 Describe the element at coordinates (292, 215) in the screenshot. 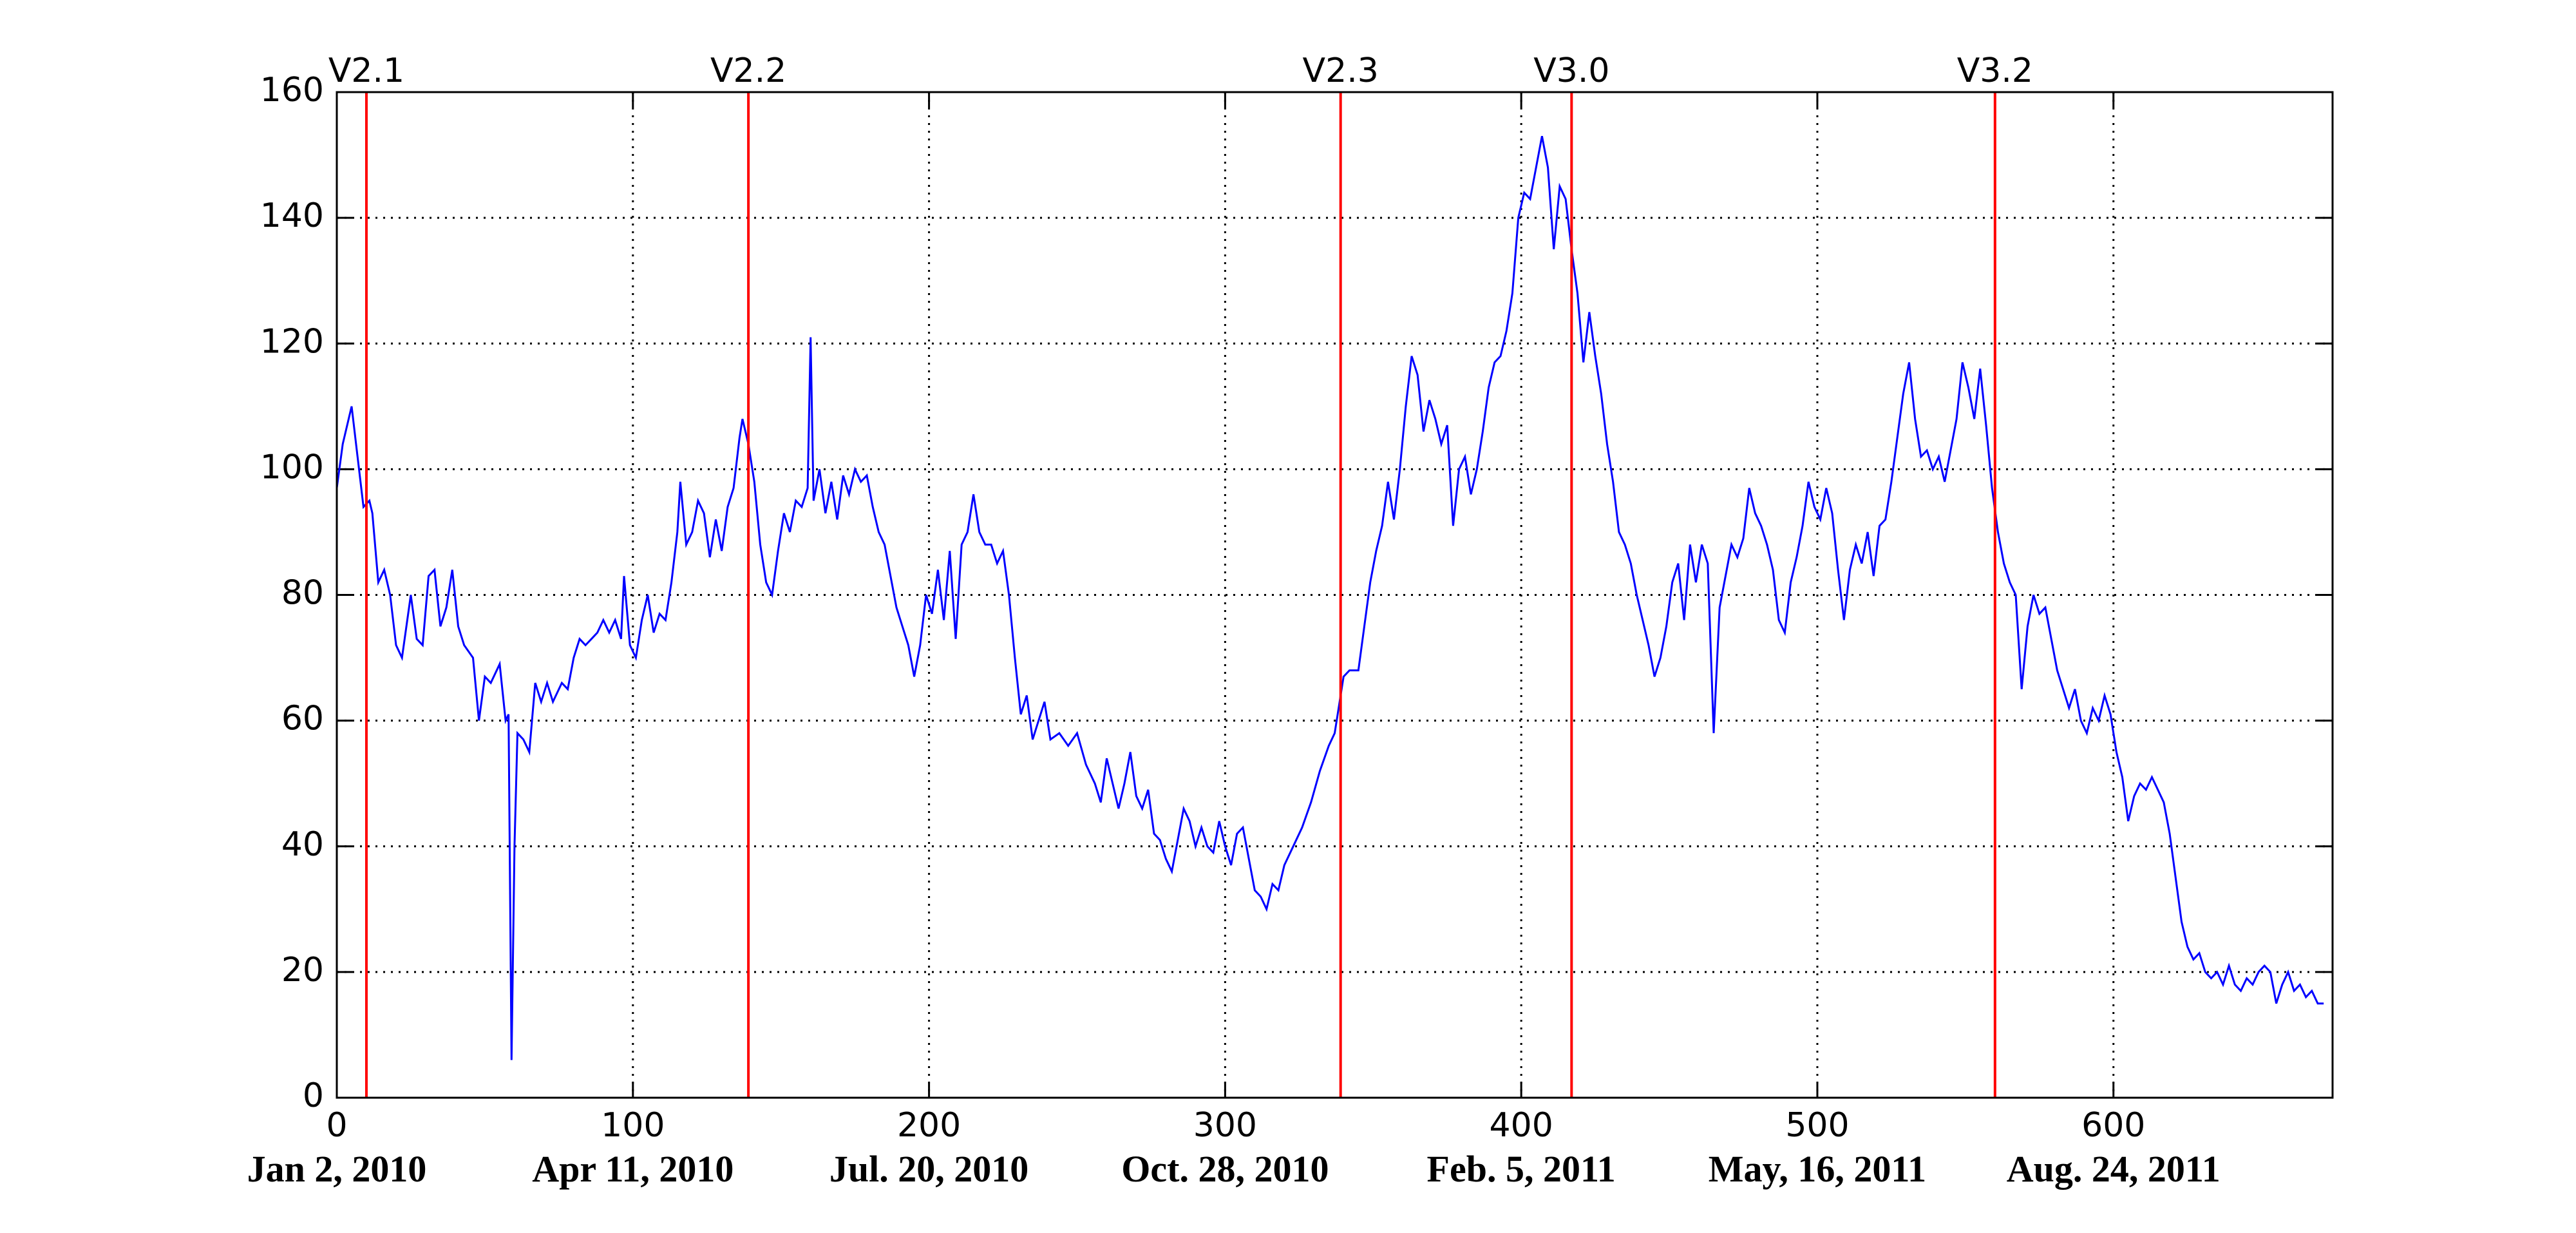

I see `y-tick-label: 140` at that location.